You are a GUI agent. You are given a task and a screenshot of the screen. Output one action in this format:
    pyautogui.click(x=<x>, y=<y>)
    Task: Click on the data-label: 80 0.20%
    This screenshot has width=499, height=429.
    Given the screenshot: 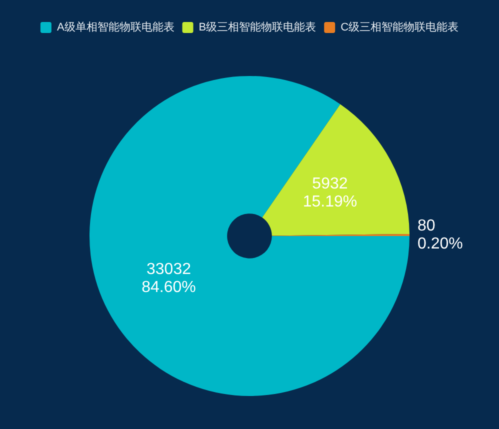 What is the action you would take?
    pyautogui.click(x=440, y=234)
    